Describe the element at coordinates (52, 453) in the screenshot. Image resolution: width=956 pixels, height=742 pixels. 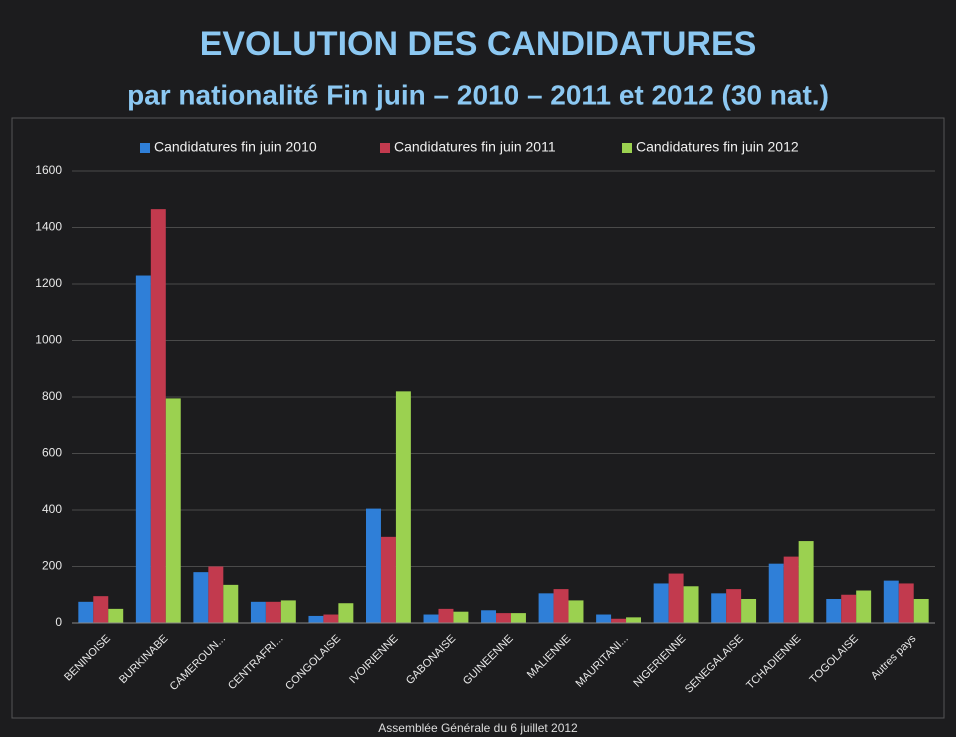
I see `y-tick-label: 600` at that location.